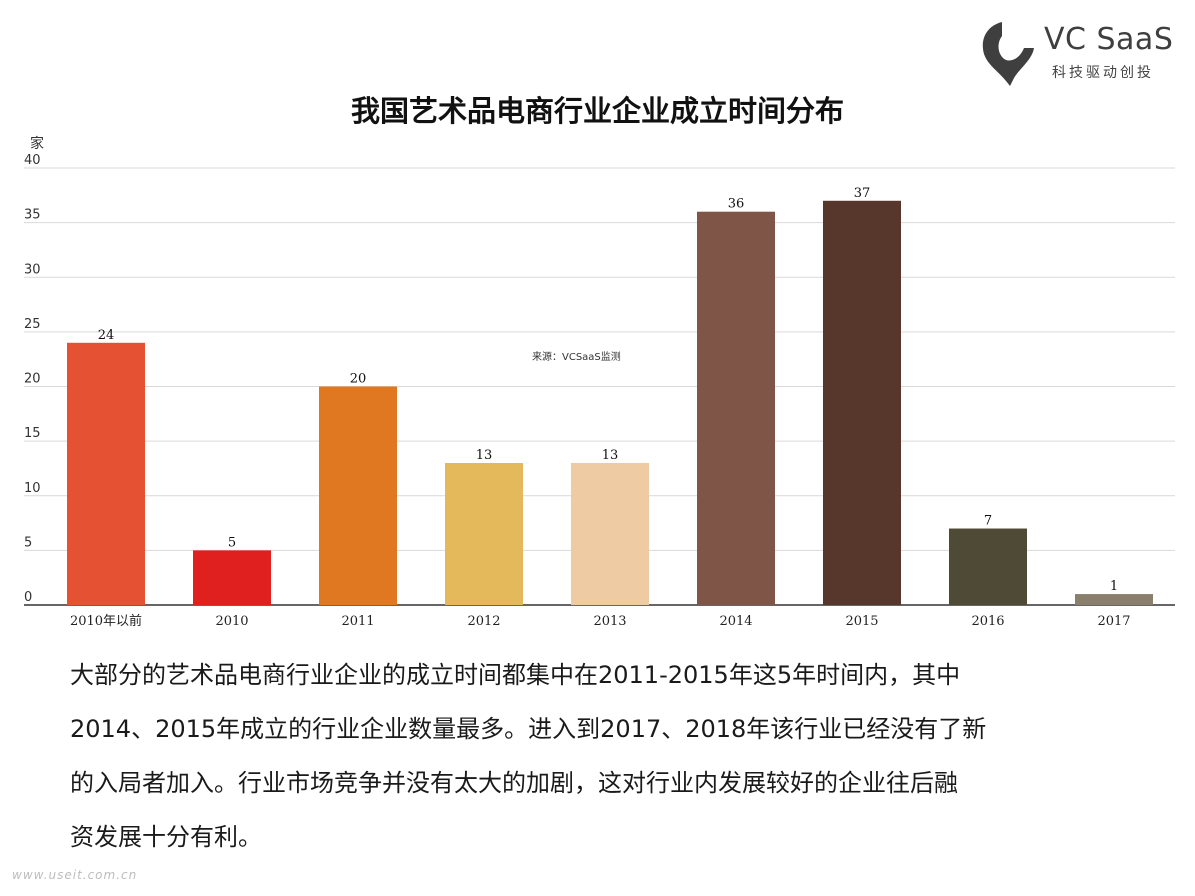 The height and width of the screenshot is (896, 1195). I want to click on watermark: www.useit.com.cn, so click(75, 875).